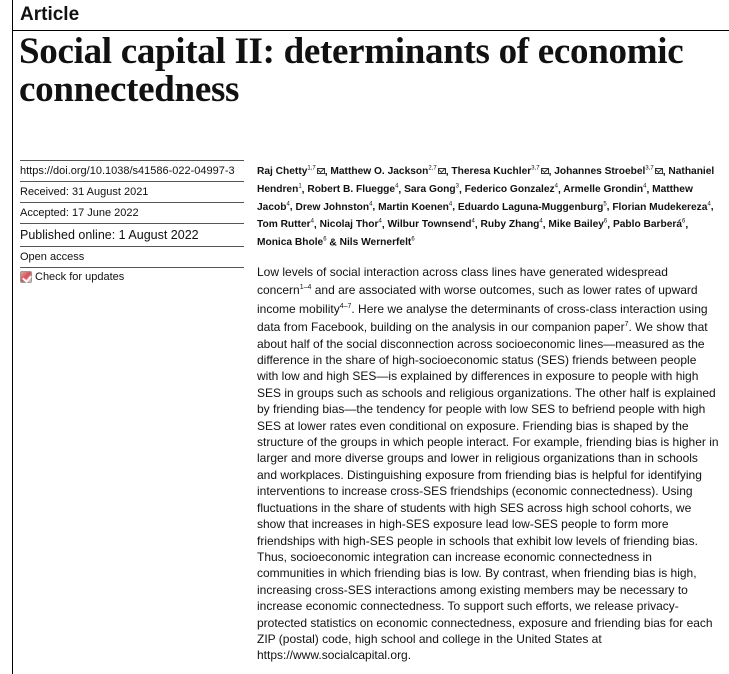  I want to click on author-name: Tom Rutter4, so click(285, 224).